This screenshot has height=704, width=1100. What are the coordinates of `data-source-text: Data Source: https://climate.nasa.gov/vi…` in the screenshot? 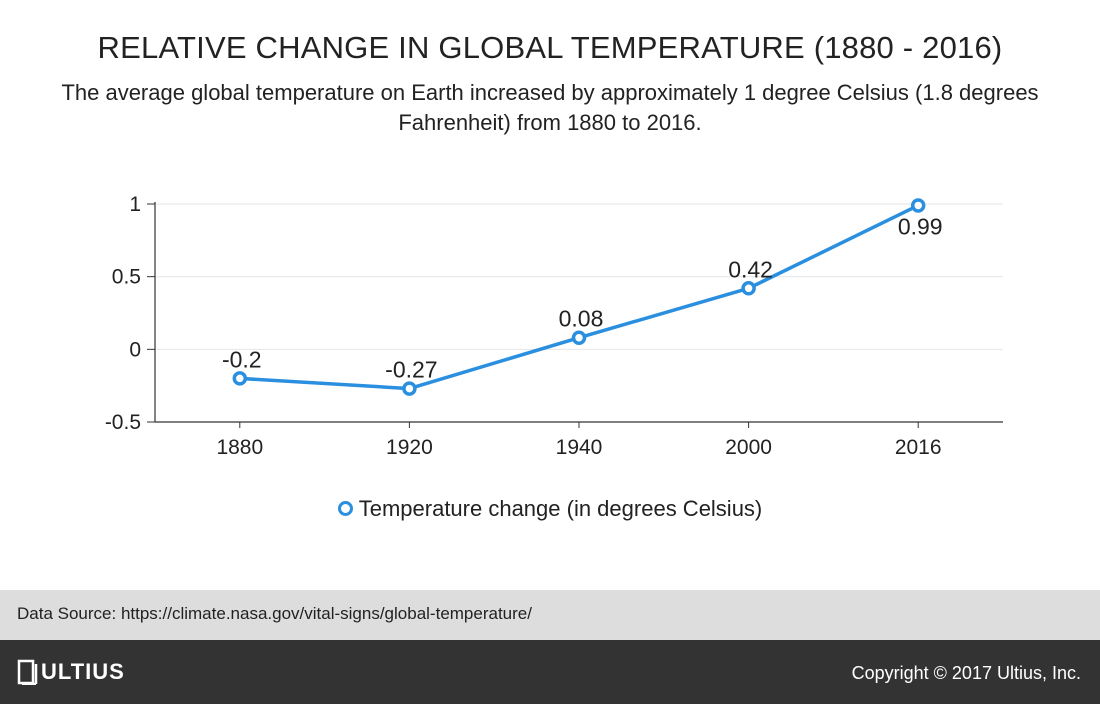 It's located at (274, 613).